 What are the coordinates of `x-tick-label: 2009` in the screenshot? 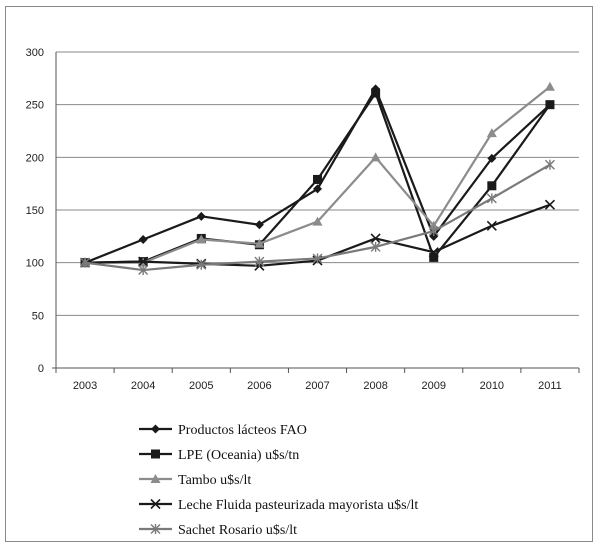 It's located at (433, 386).